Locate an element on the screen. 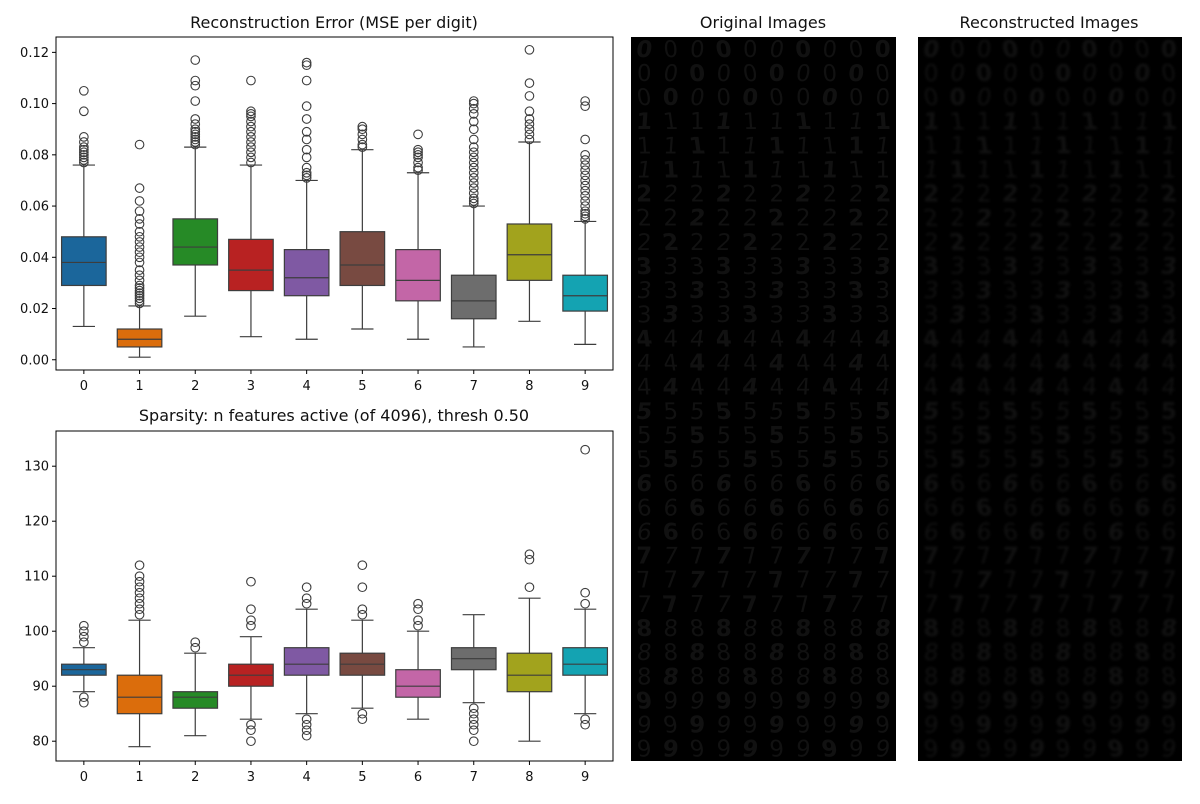 This screenshot has height=804, width=1200. x-tick-label: 7 is located at coordinates (474, 777).